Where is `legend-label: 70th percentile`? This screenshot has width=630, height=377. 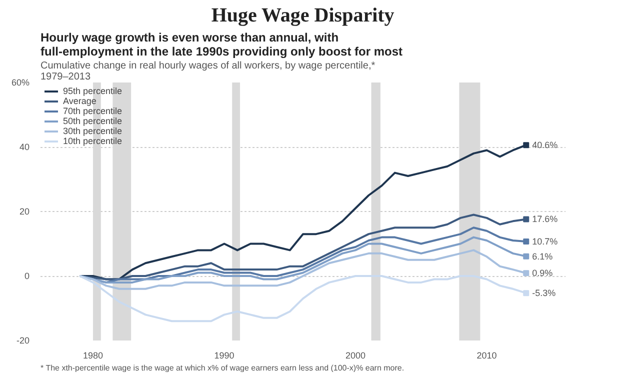 legend-label: 70th percentile is located at coordinates (92, 111).